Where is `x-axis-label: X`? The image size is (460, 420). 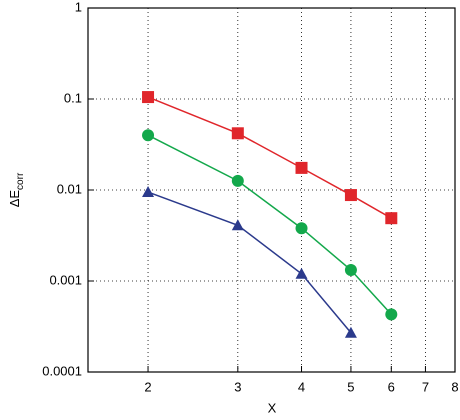
x-axis-label: X is located at coordinates (272, 407).